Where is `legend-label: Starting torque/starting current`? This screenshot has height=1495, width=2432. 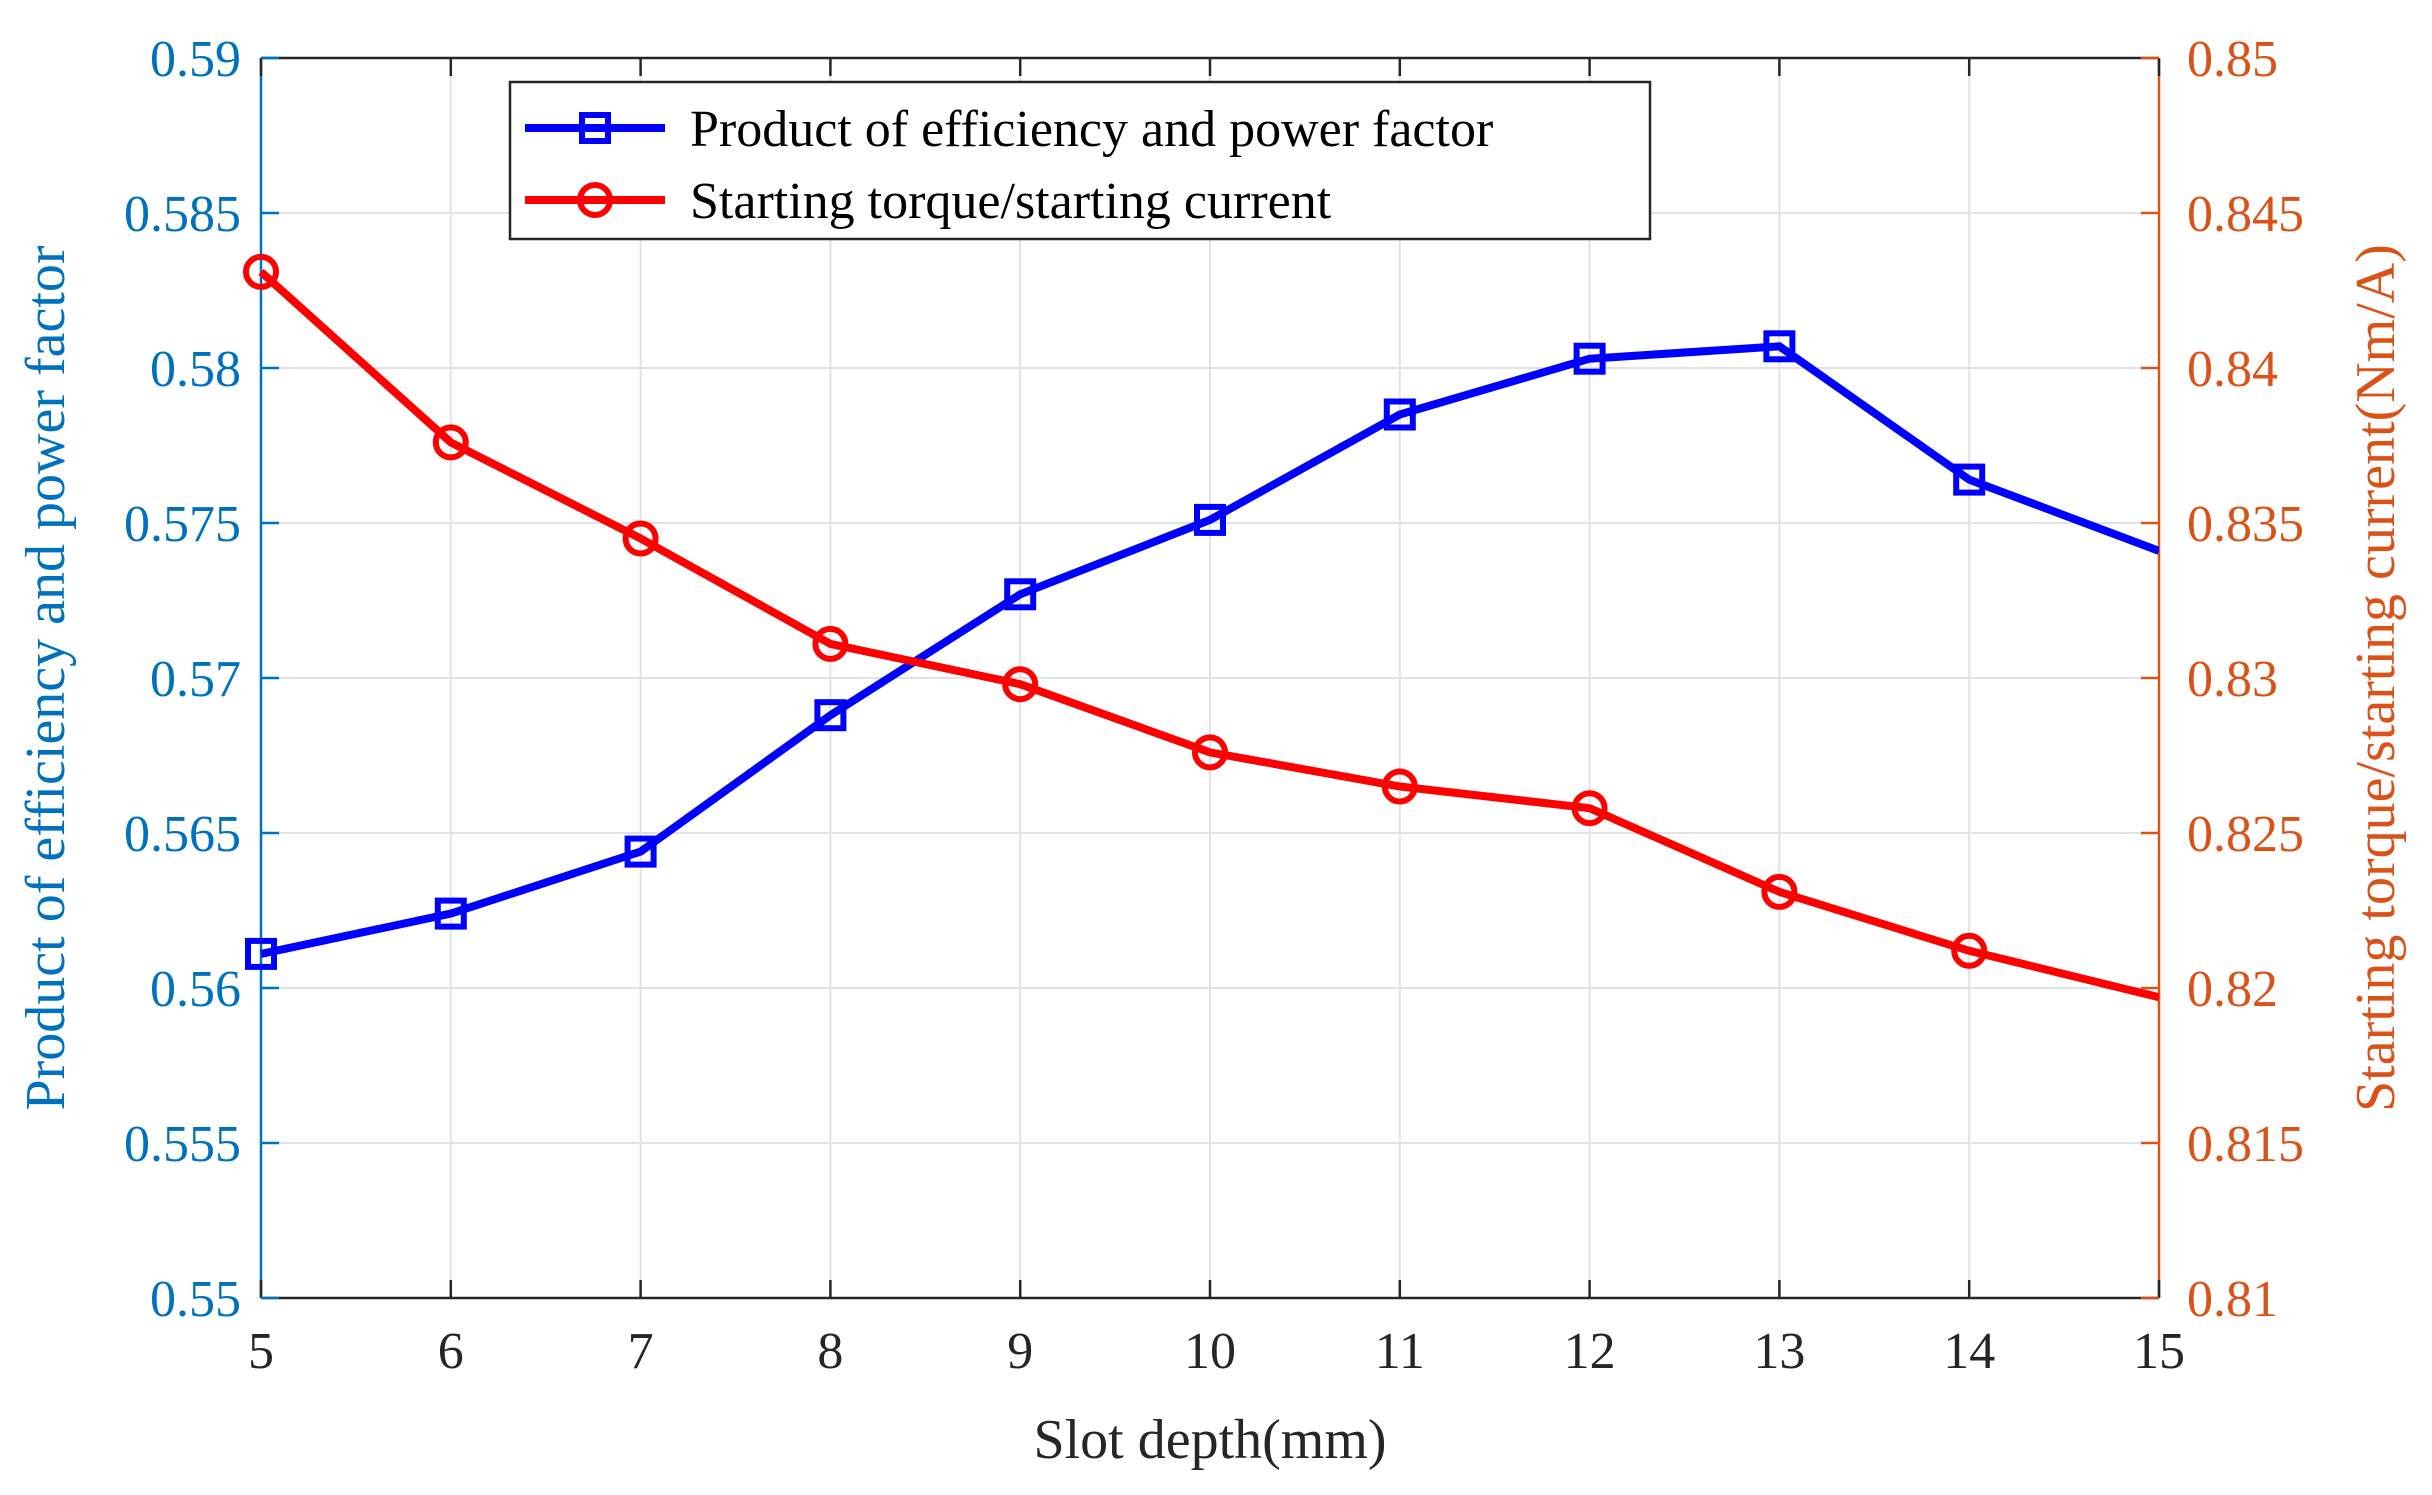 legend-label: Starting torque/starting current is located at coordinates (1011, 201).